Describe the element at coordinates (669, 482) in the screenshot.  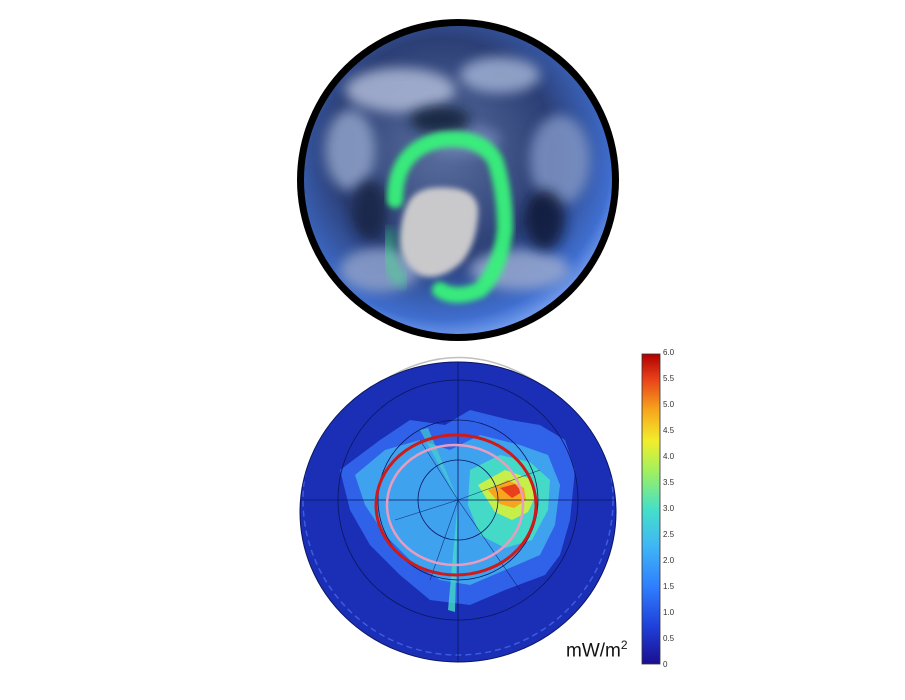
I see `colorbar-tick: 3.5` at that location.